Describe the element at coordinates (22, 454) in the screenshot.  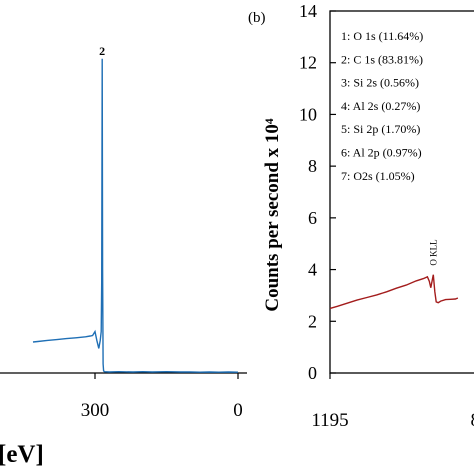
I see `left-x-axis-label: [eV]` at that location.